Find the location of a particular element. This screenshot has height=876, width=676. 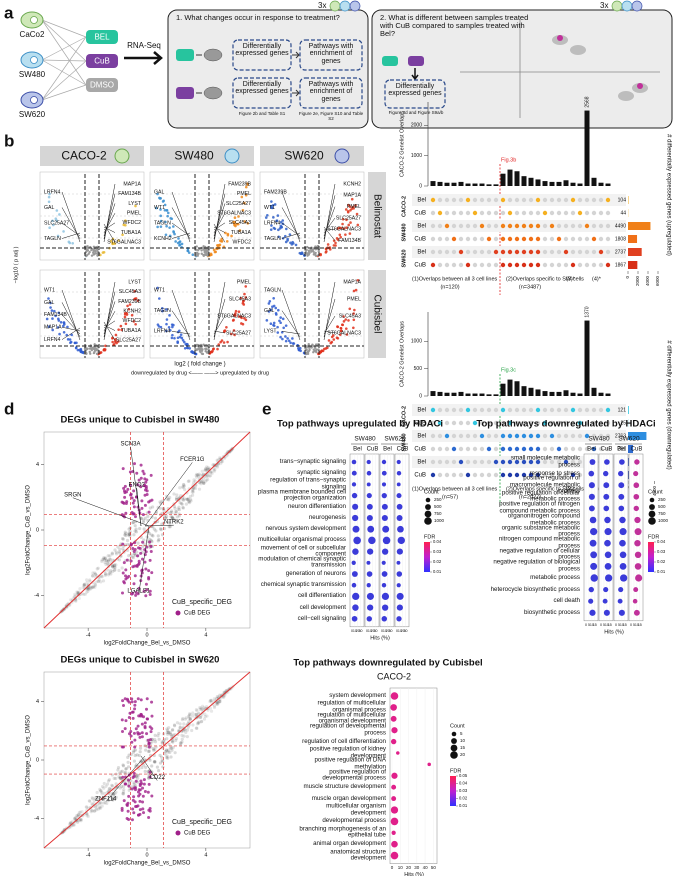

pathway-label: generation of neurons is located at coordinates (315, 573).